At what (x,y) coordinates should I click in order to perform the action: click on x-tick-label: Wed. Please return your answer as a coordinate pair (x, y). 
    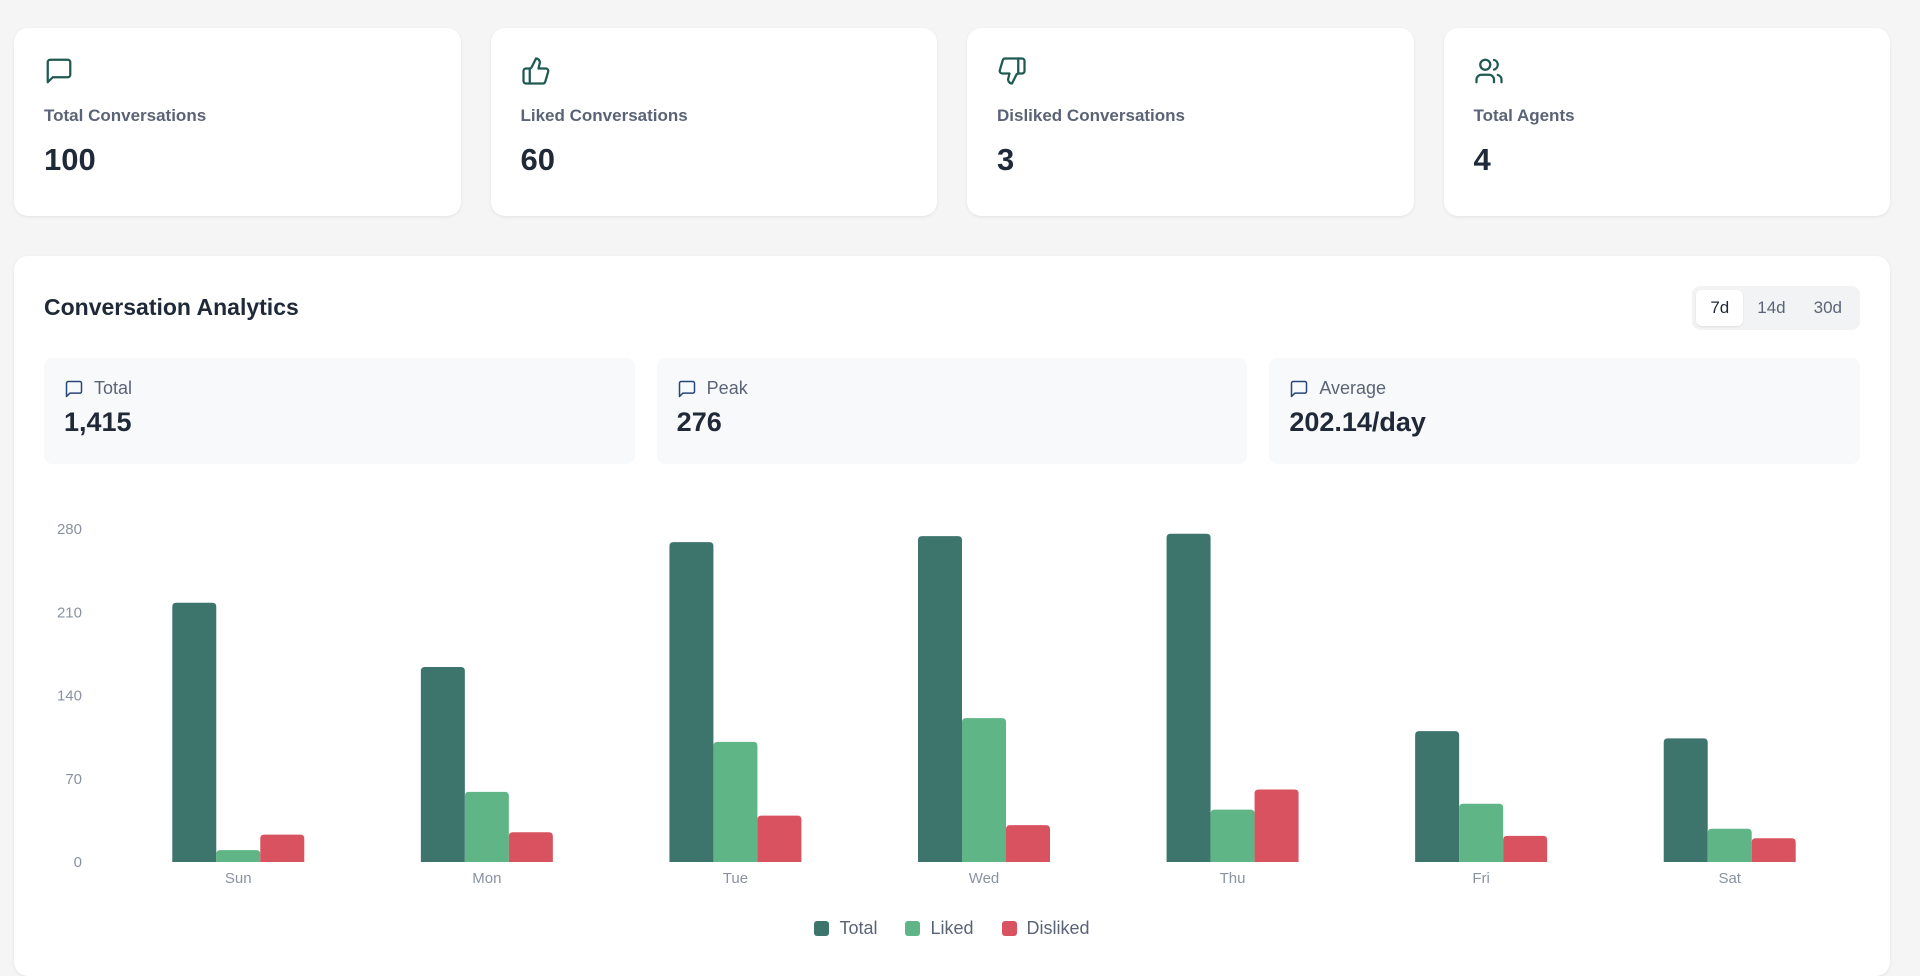
    Looking at the image, I should click on (984, 878).